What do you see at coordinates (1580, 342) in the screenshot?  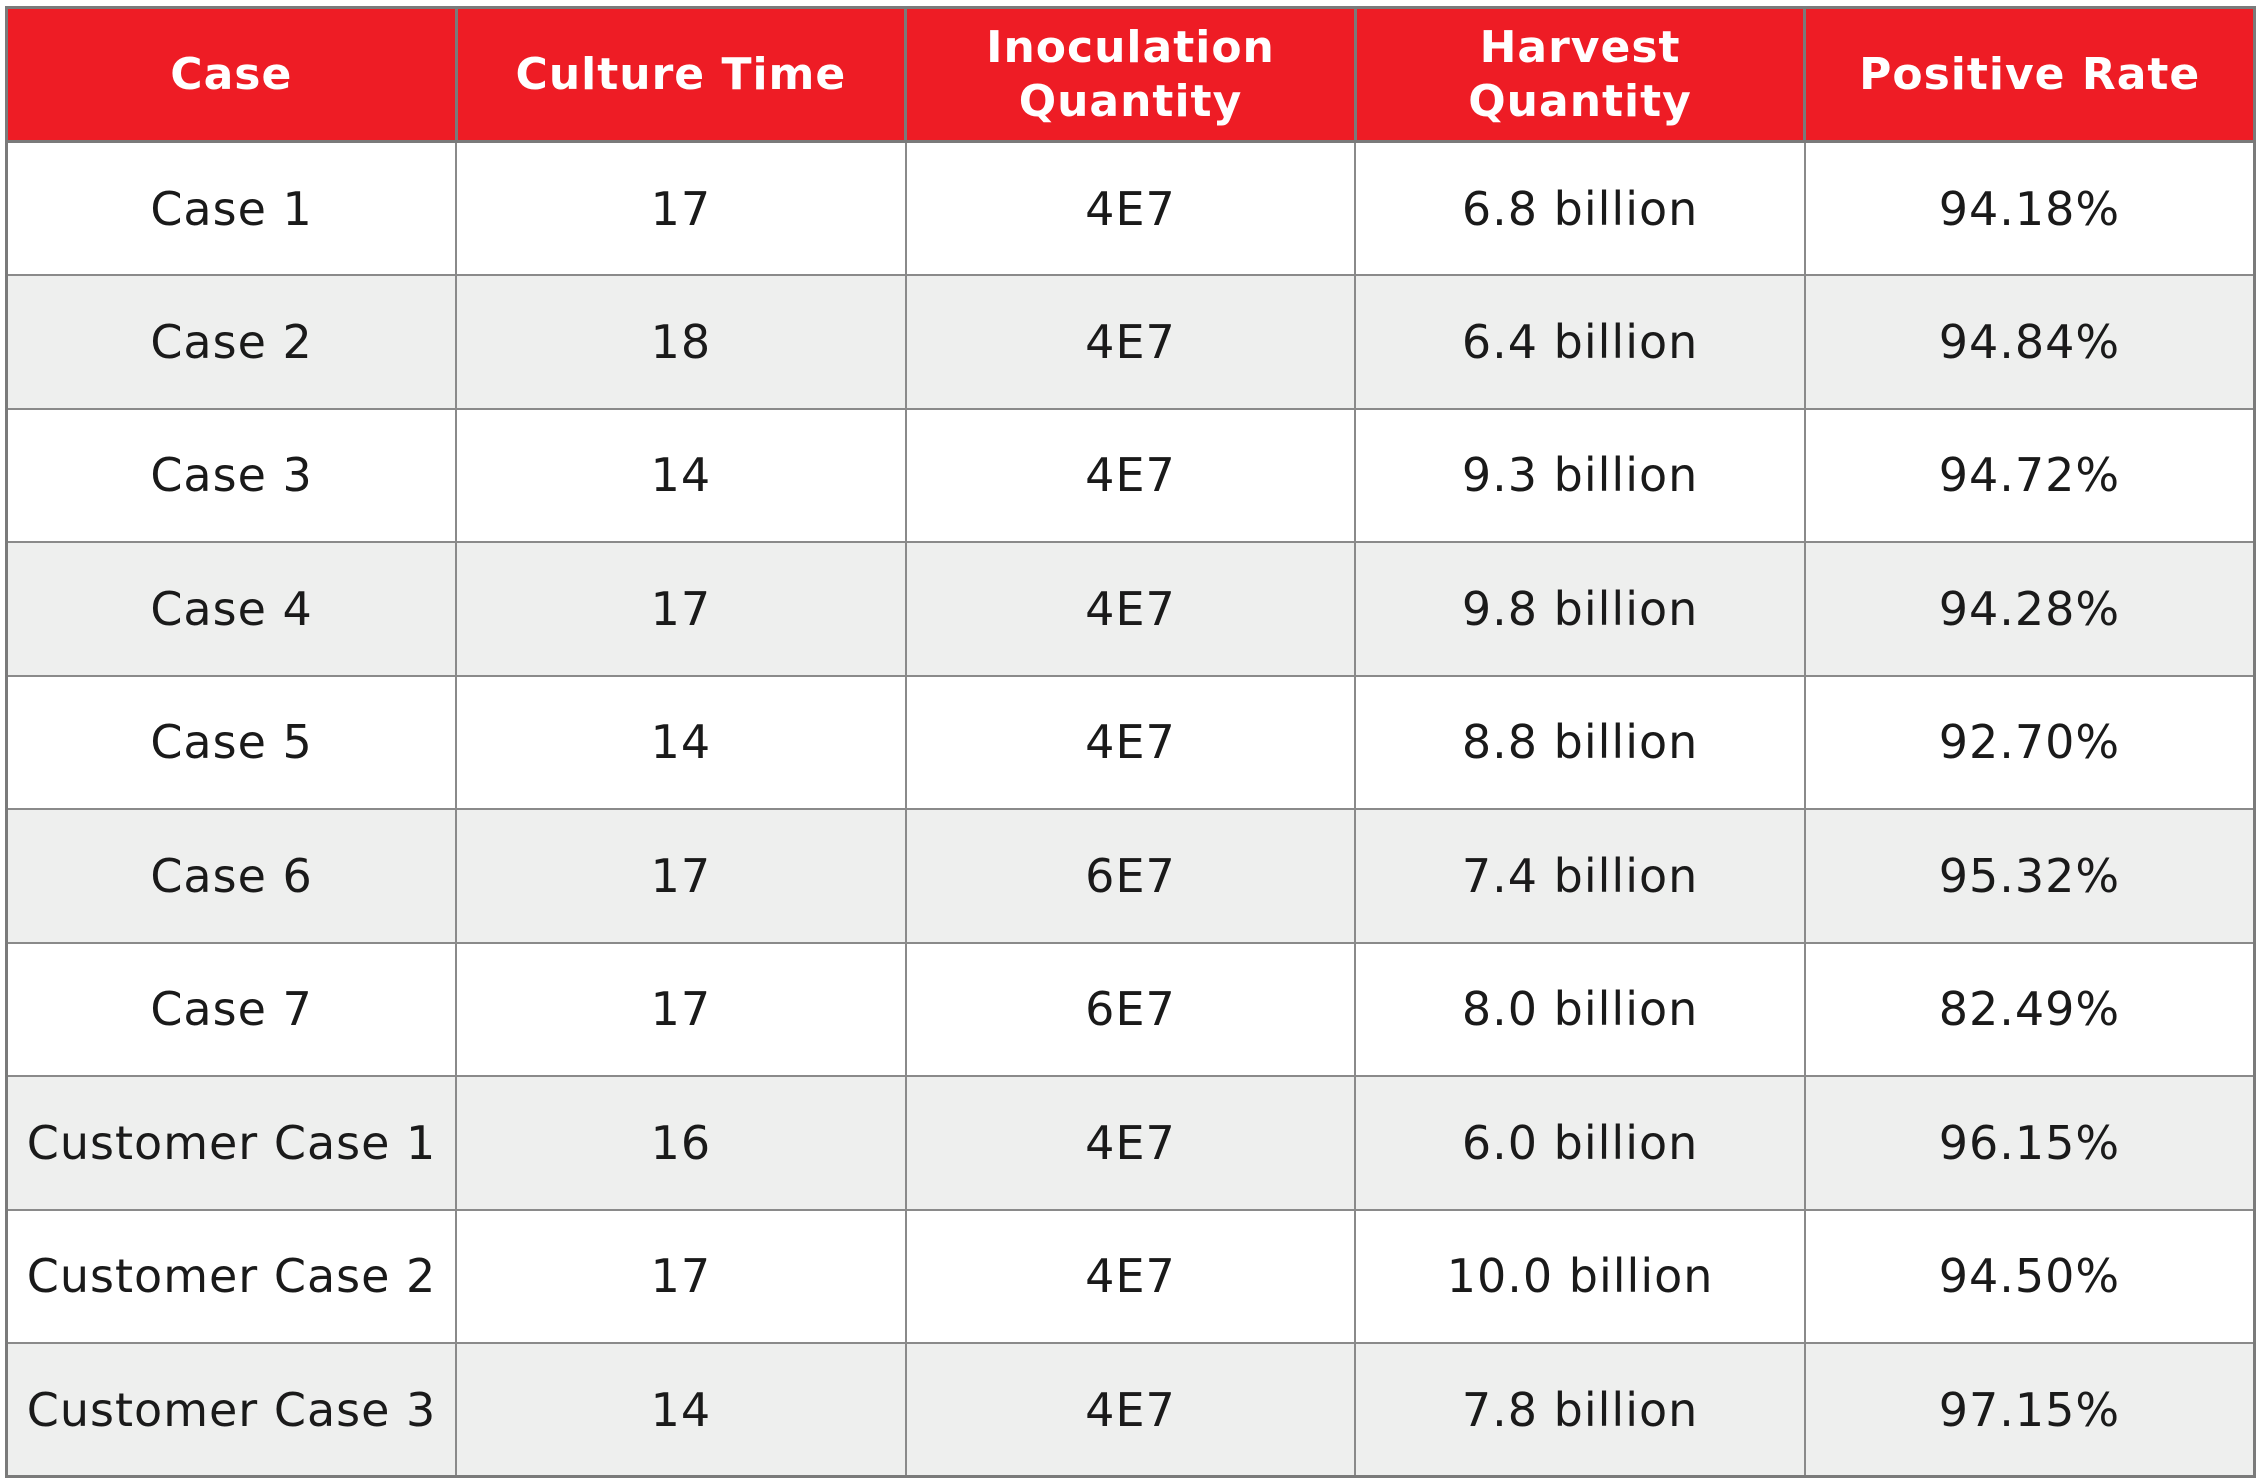 I see `cell-harvest-quantity: 6.4 billion` at bounding box center [1580, 342].